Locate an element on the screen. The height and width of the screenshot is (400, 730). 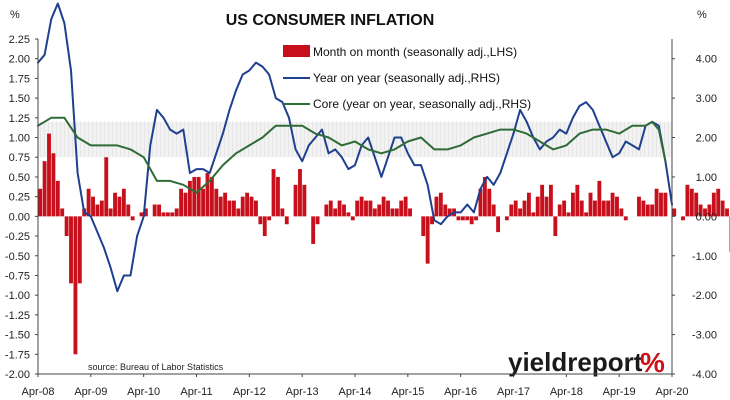
right-tick-label: 0.00 is located at coordinates (706, 217).